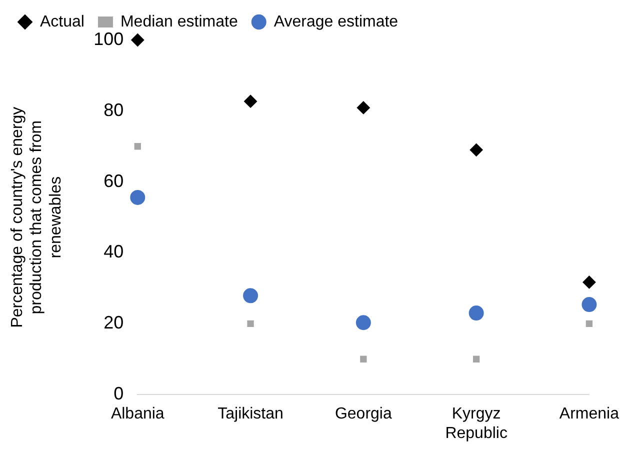 Image resolution: width=629 pixels, height=453 pixels. Describe the element at coordinates (119, 394) in the screenshot. I see `y-tick-label: 0` at that location.